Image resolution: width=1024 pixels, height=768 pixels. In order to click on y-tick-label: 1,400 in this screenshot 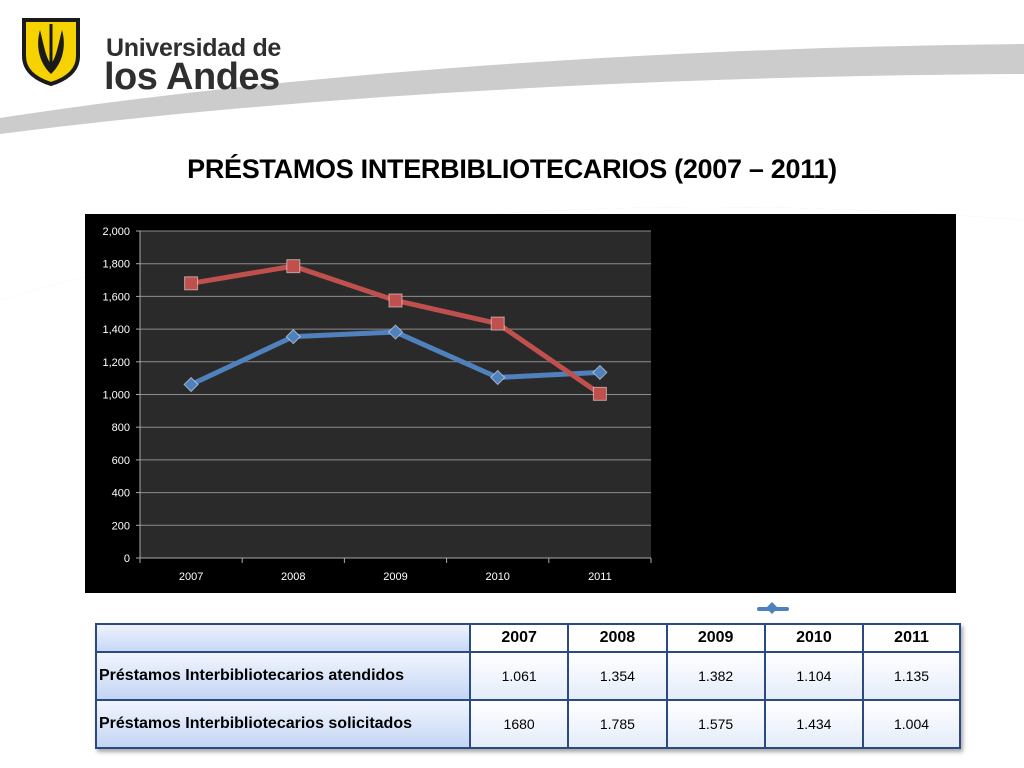, I will do `click(116, 330)`.